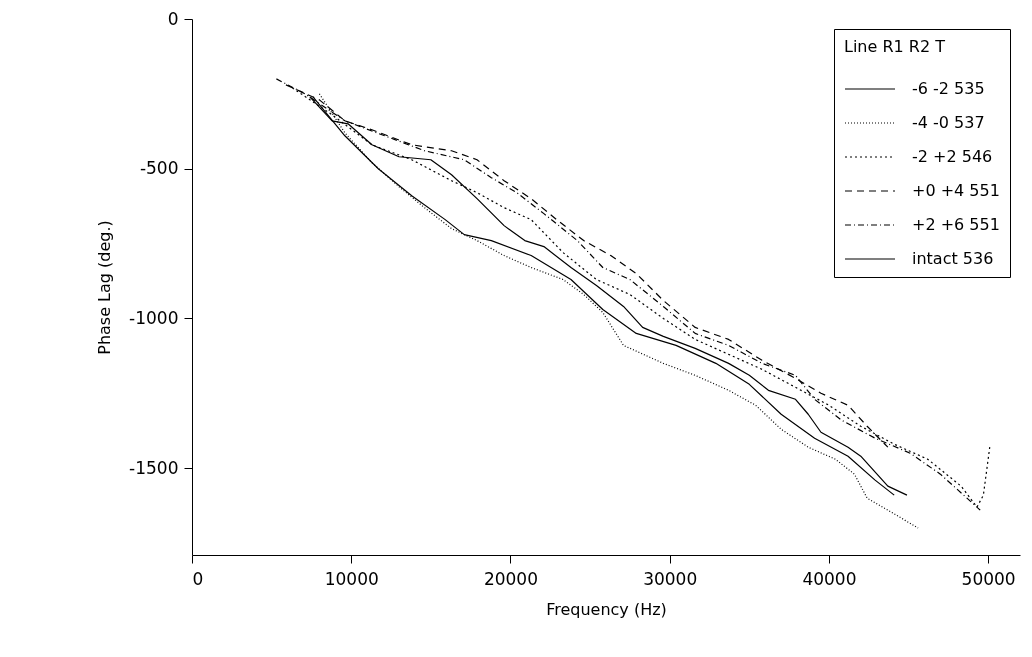  What do you see at coordinates (511, 578) in the screenshot?
I see `x-tick-label: 20000` at bounding box center [511, 578].